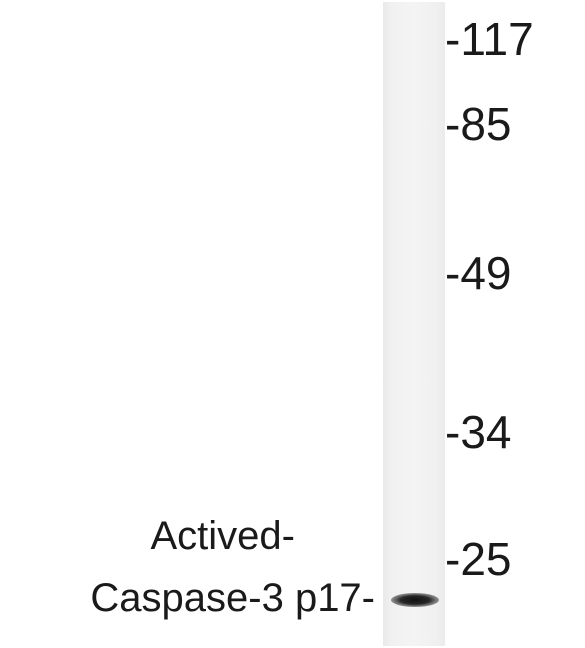 The width and height of the screenshot is (585, 648). I want to click on protein-band, so click(415, 600).